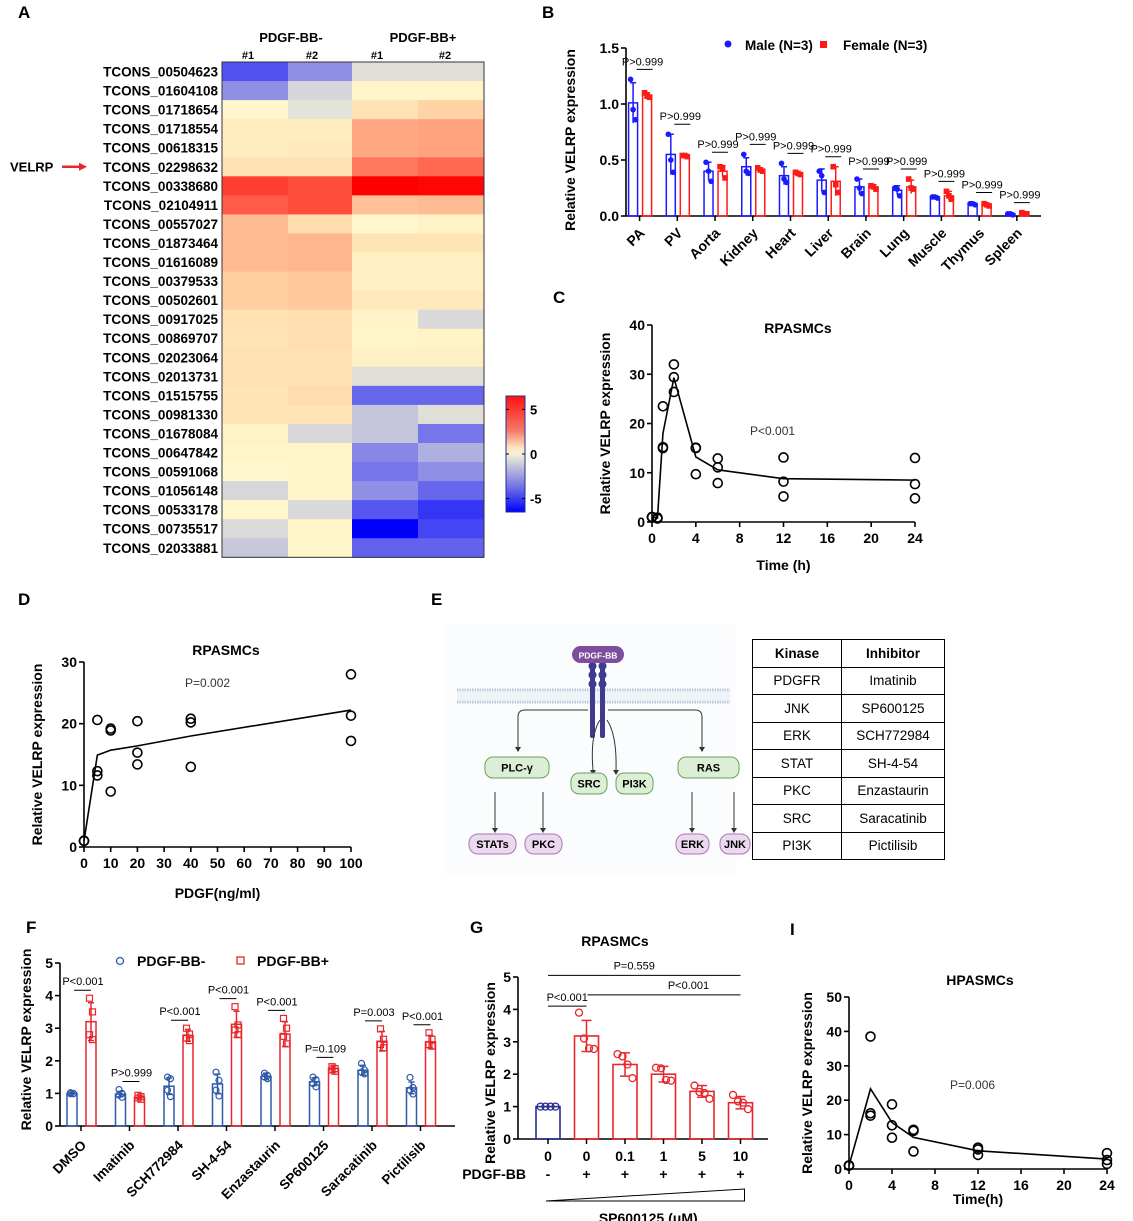  Describe the element at coordinates (248, 56) in the screenshot. I see `sample-label: #1` at that location.